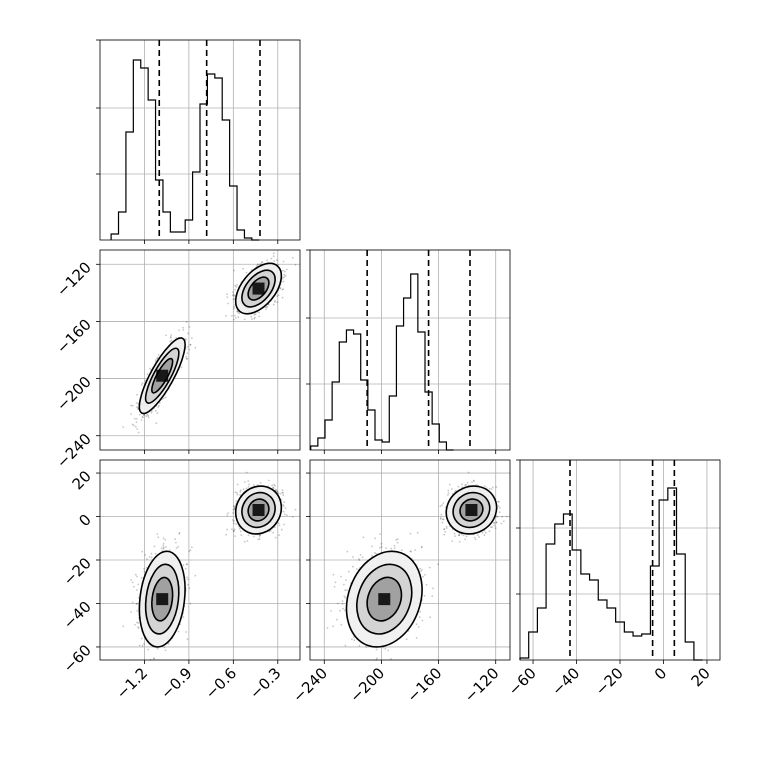  I want to click on x-tick-label: −1.2, so click(132, 683).